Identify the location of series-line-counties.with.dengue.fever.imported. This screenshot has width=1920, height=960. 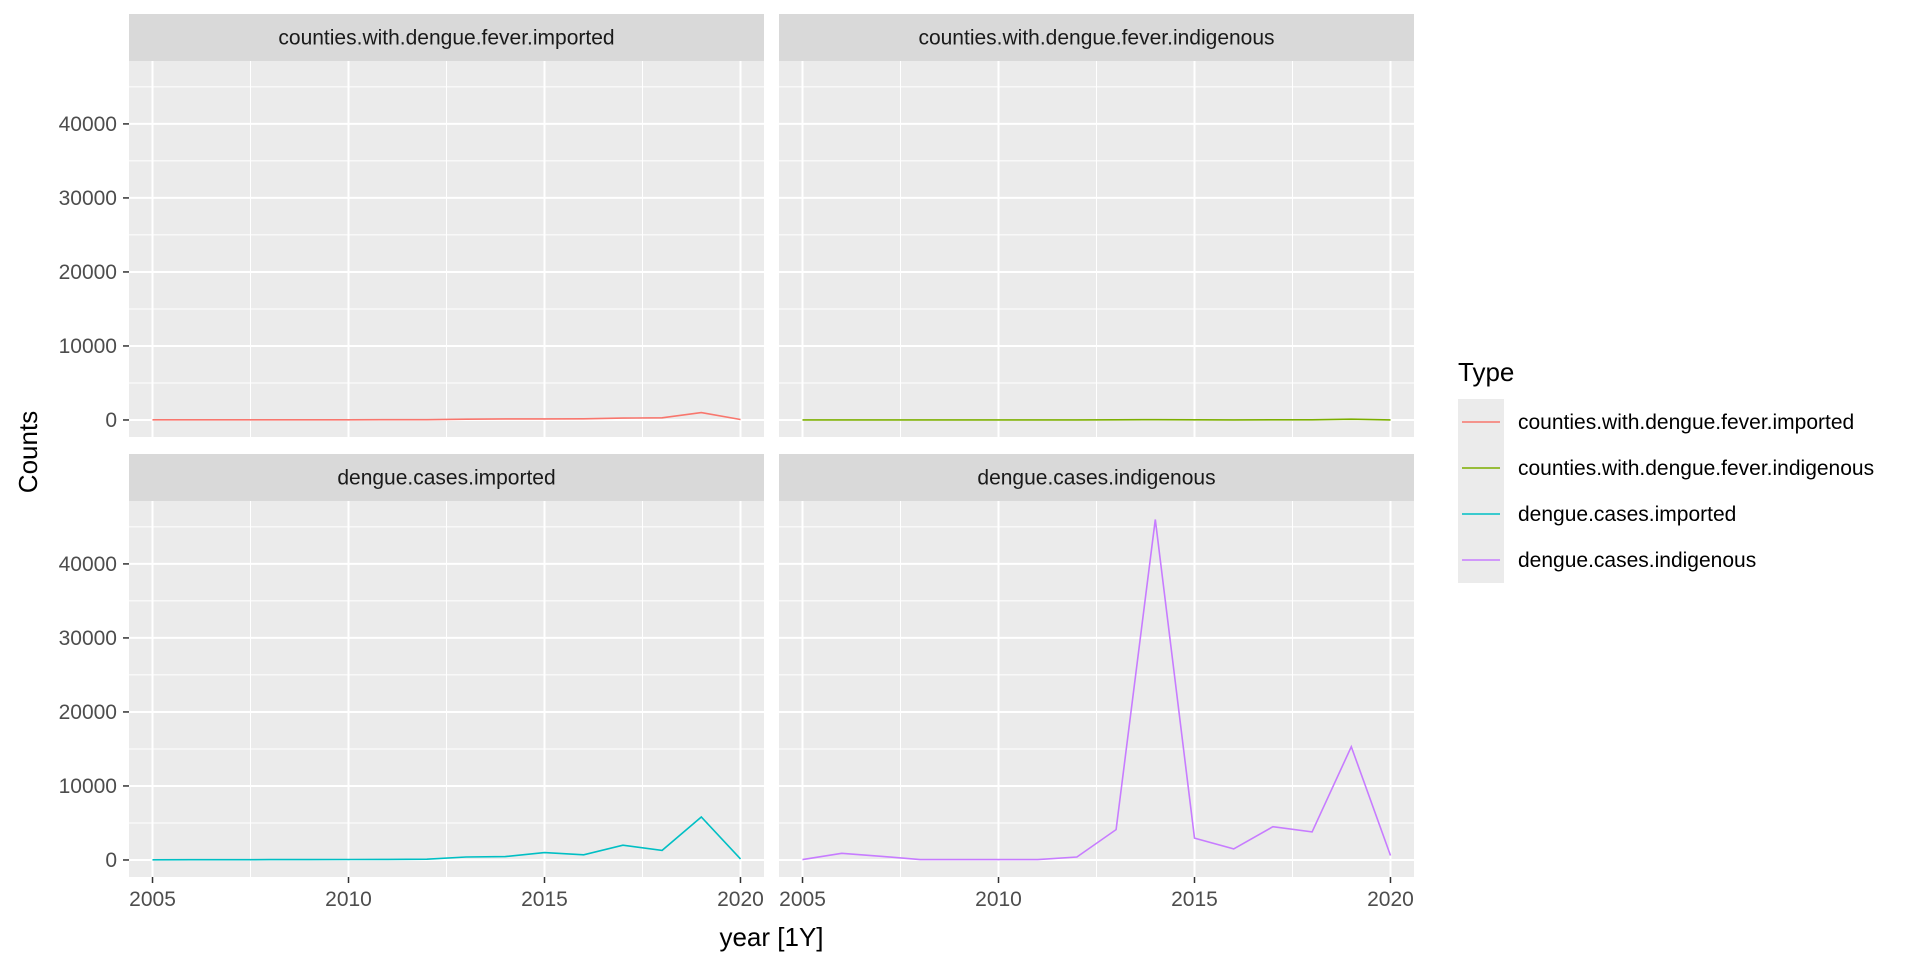
(446, 416).